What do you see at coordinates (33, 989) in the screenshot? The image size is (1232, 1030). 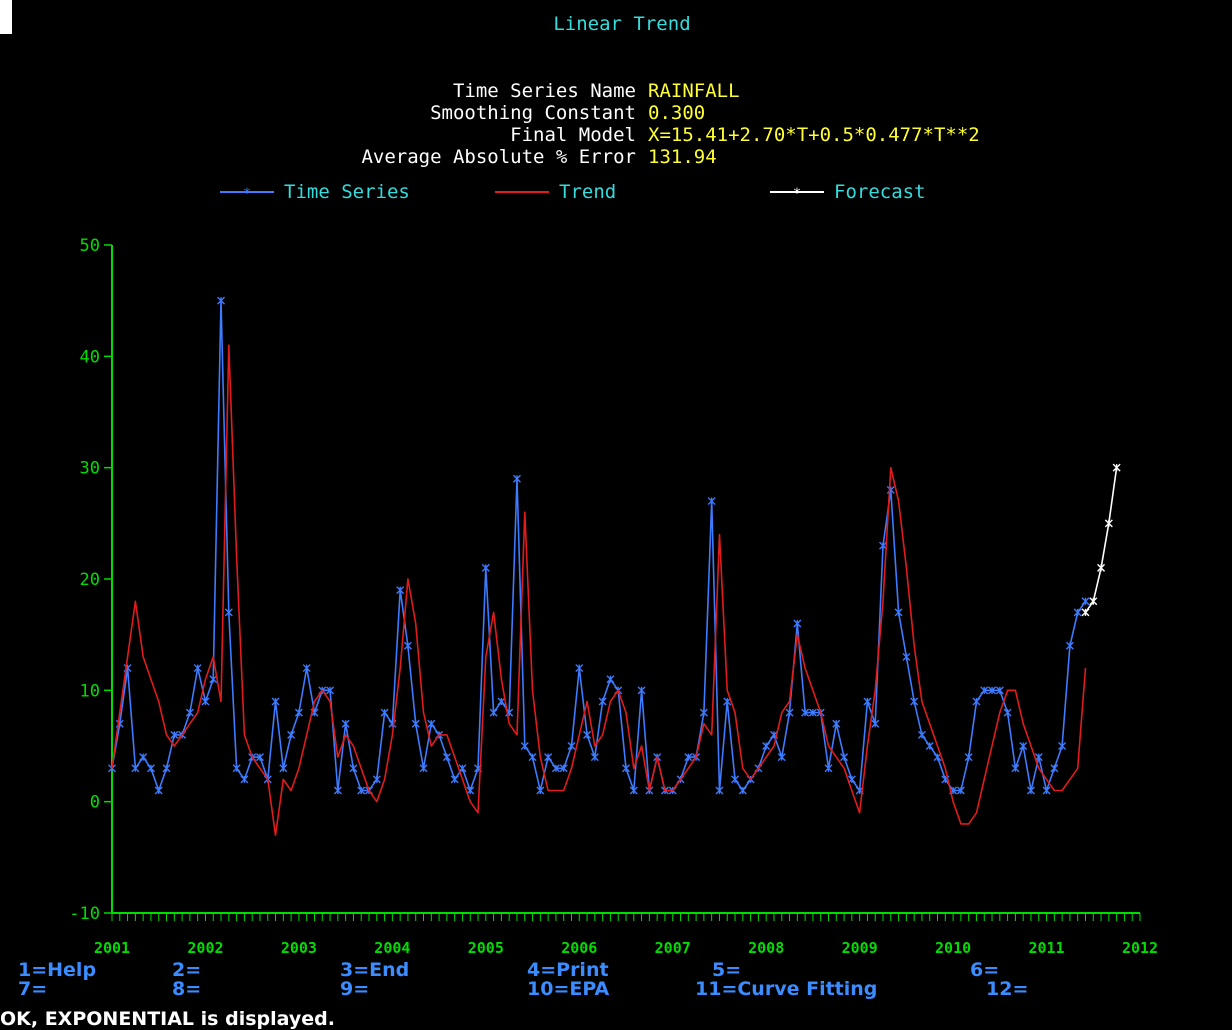 I see `fkey-7: 7=` at bounding box center [33, 989].